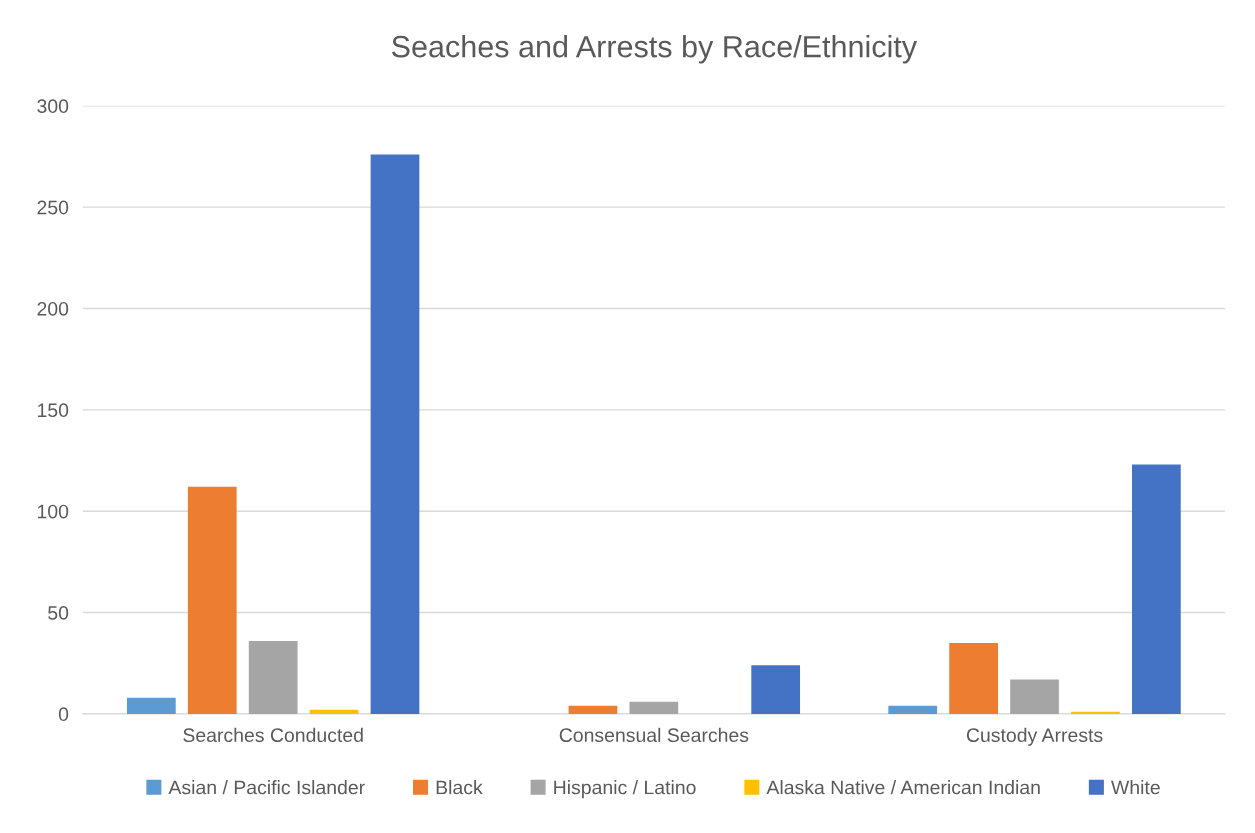 The image size is (1255, 833). Describe the element at coordinates (53, 207) in the screenshot. I see `y-tick-label: 250` at that location.